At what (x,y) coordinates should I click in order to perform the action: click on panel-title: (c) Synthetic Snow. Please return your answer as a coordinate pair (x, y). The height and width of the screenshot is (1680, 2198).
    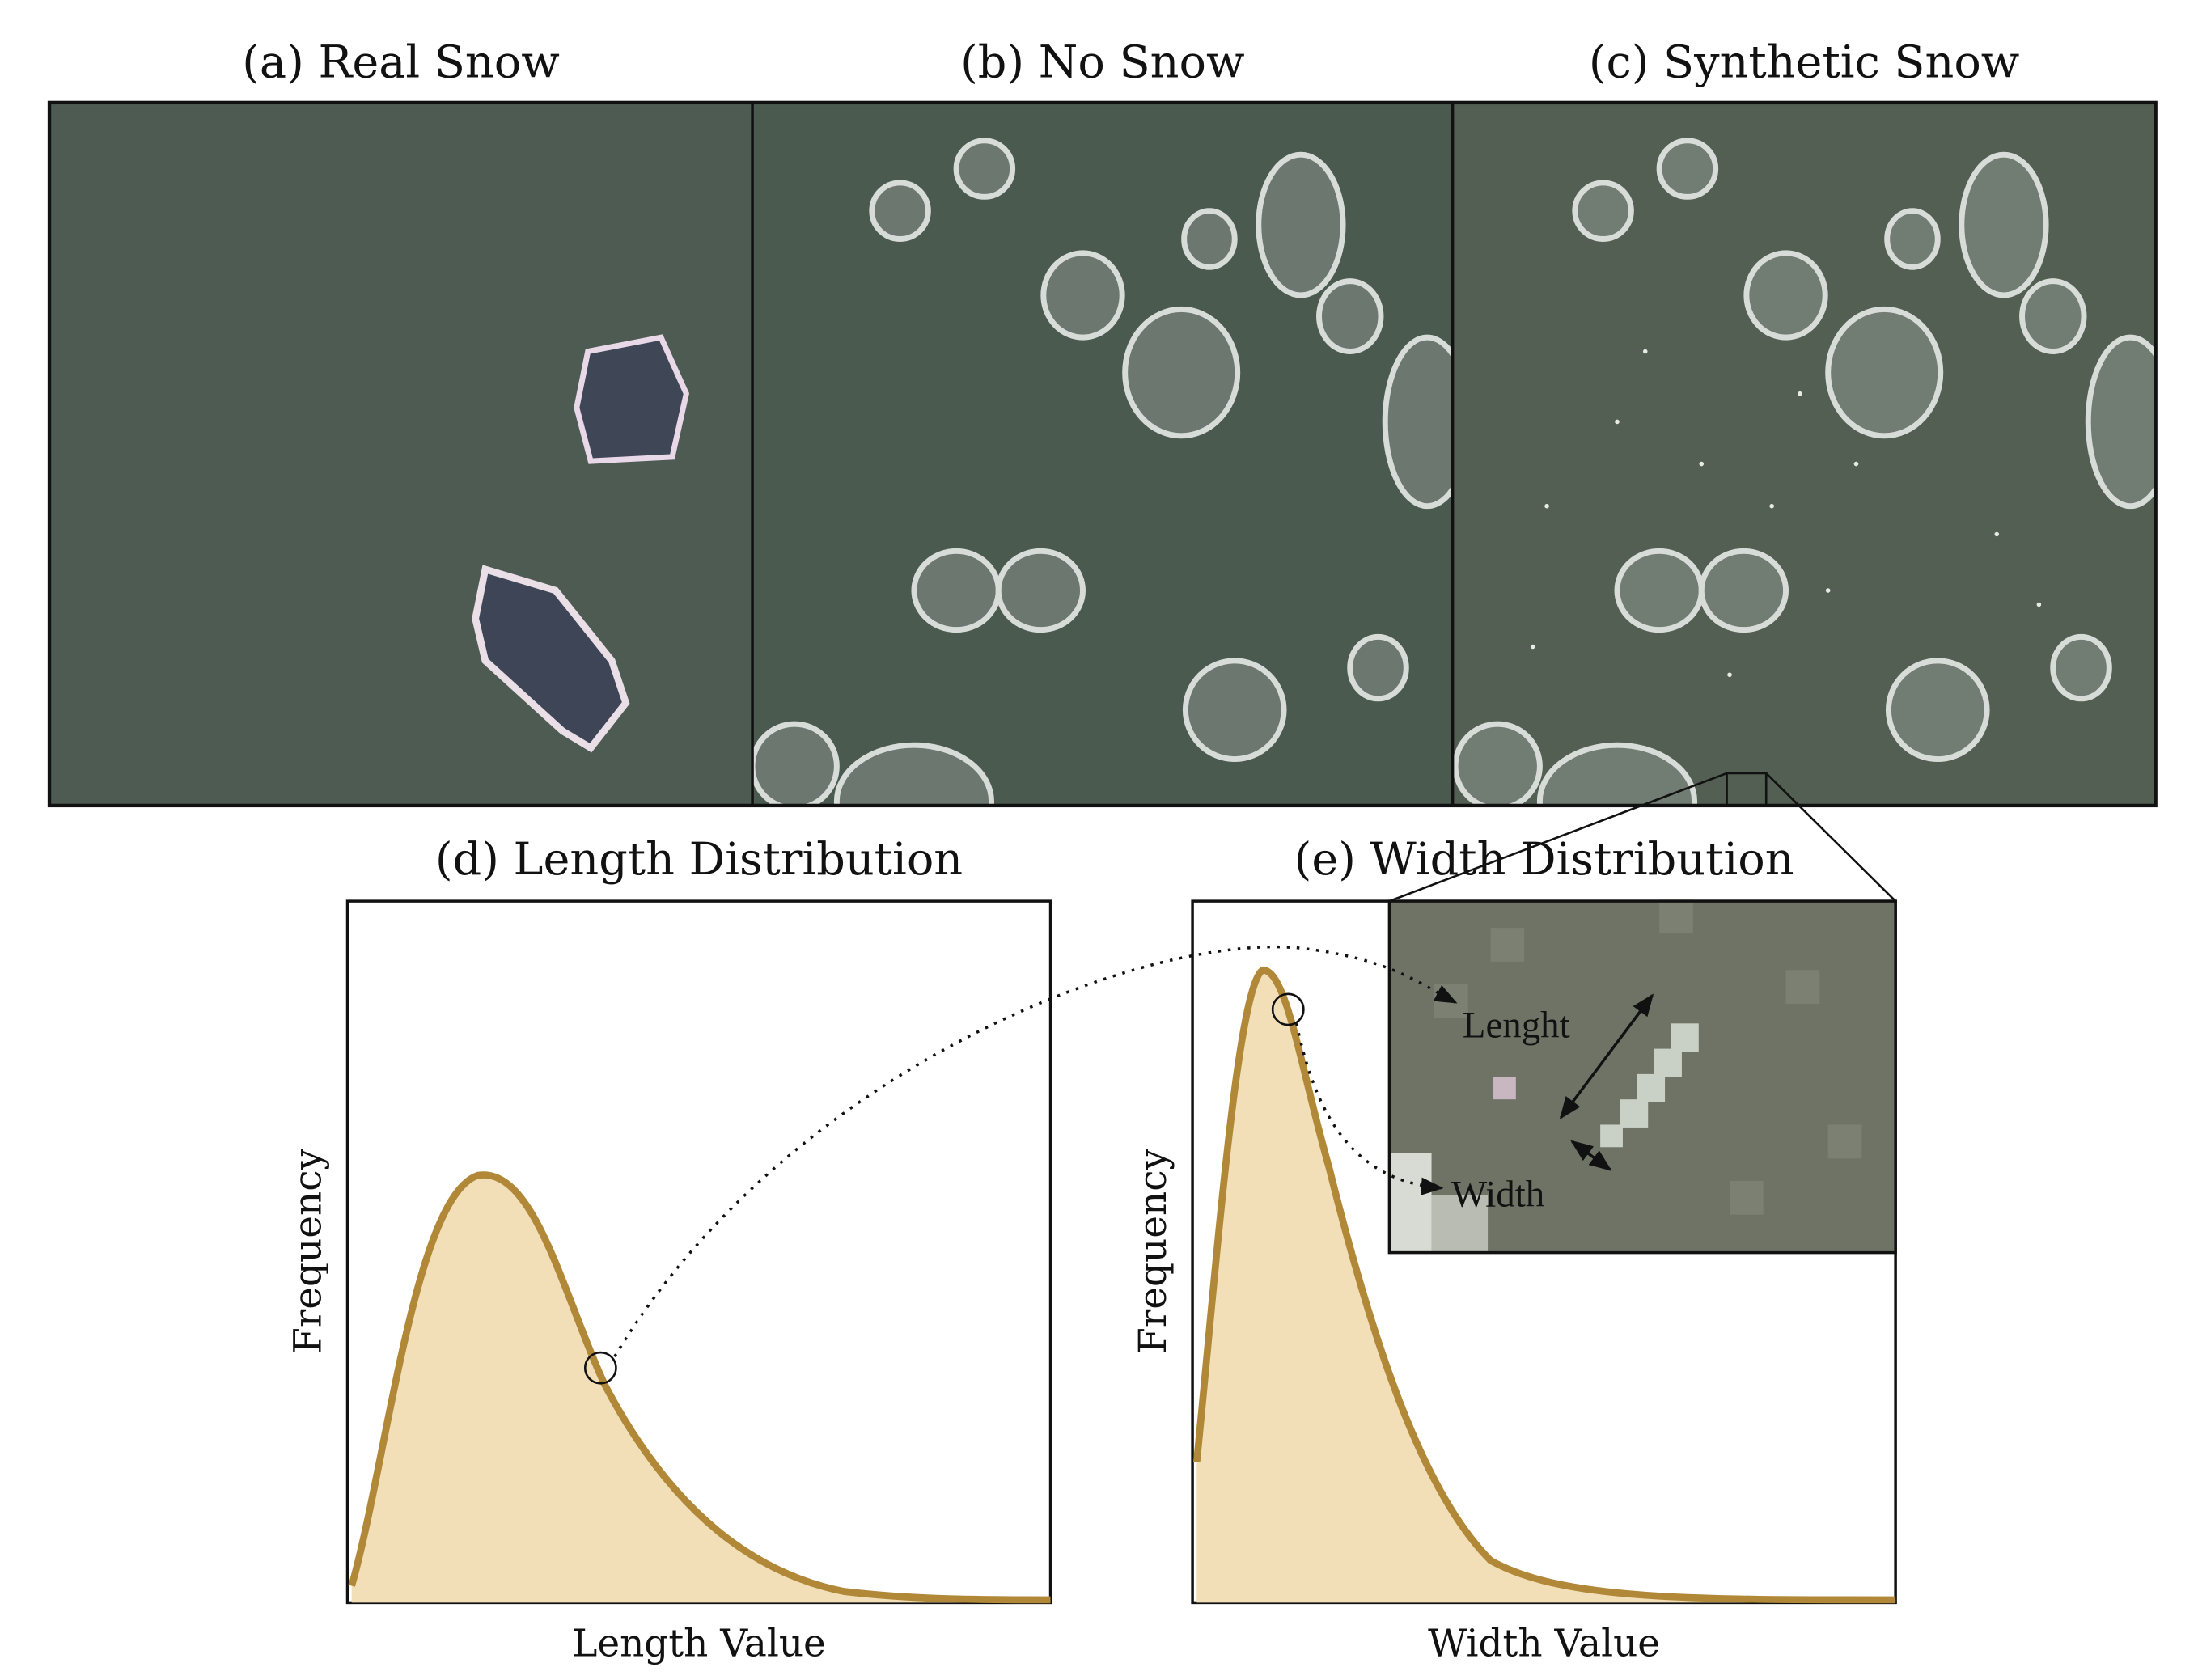
    Looking at the image, I should click on (1805, 62).